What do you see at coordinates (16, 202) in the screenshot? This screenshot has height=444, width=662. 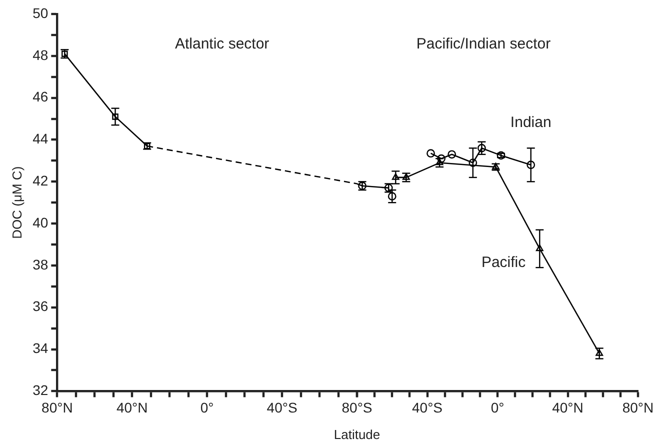 I see `y-axis-title: DOC (μM C)` at bounding box center [16, 202].